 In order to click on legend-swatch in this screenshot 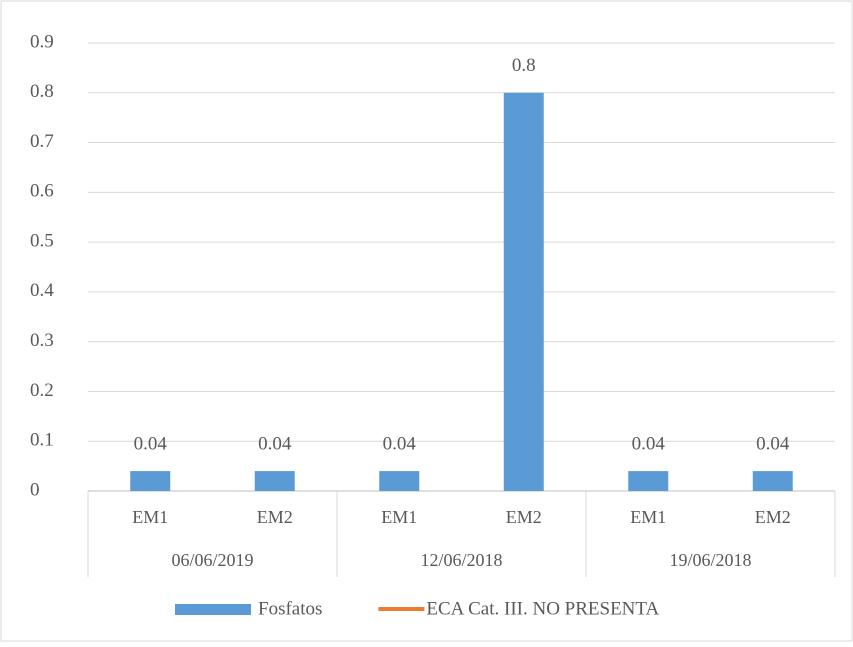, I will do `click(213, 609)`.